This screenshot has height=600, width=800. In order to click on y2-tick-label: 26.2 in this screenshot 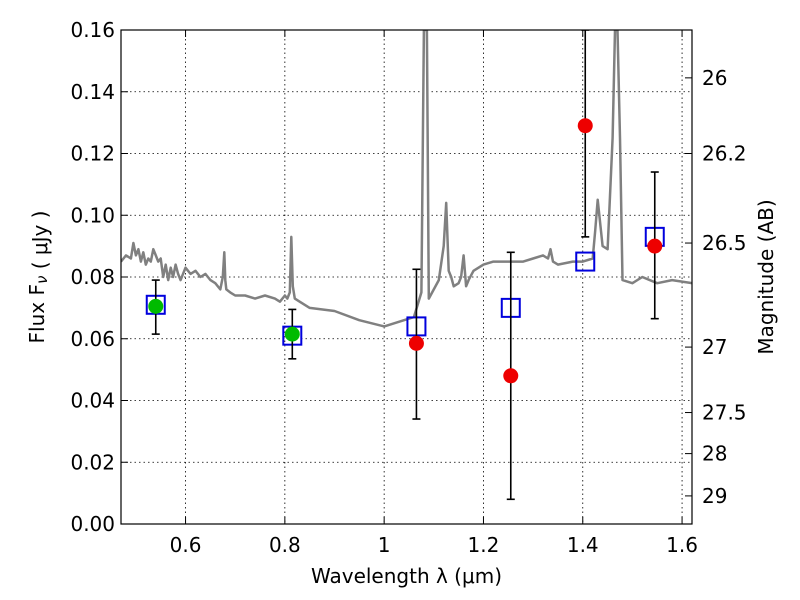, I will do `click(724, 154)`.